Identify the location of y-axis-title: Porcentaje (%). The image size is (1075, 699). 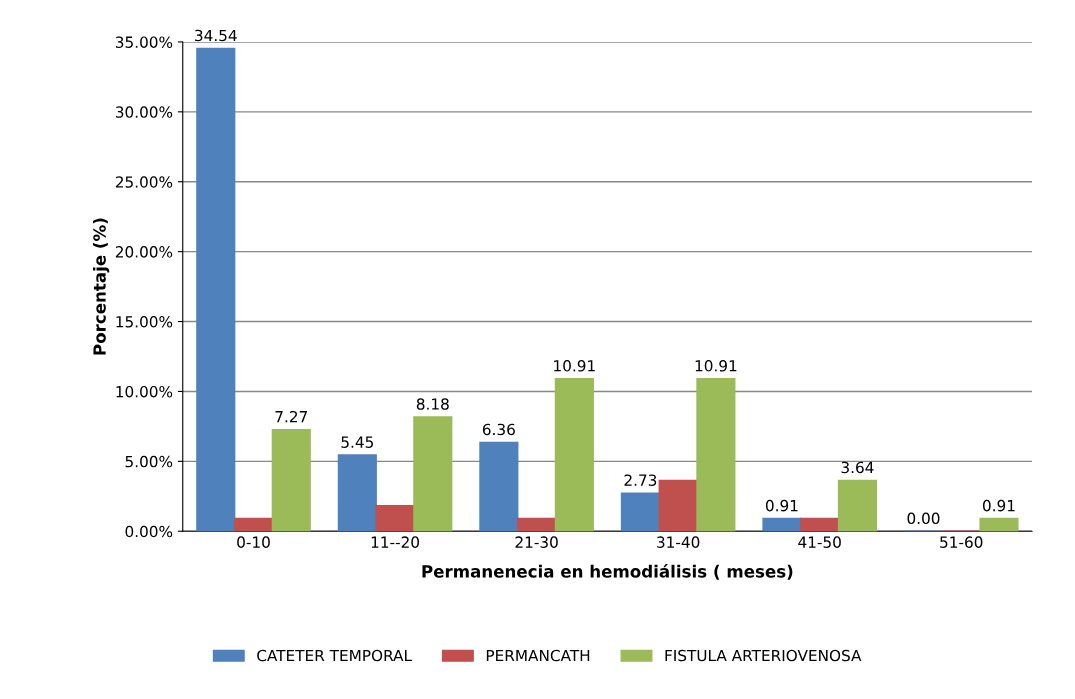
(101, 286).